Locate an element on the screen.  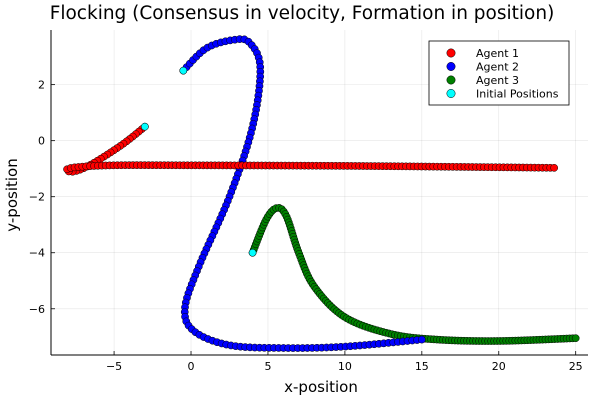
legend-label: Agent 2 is located at coordinates (497, 67).